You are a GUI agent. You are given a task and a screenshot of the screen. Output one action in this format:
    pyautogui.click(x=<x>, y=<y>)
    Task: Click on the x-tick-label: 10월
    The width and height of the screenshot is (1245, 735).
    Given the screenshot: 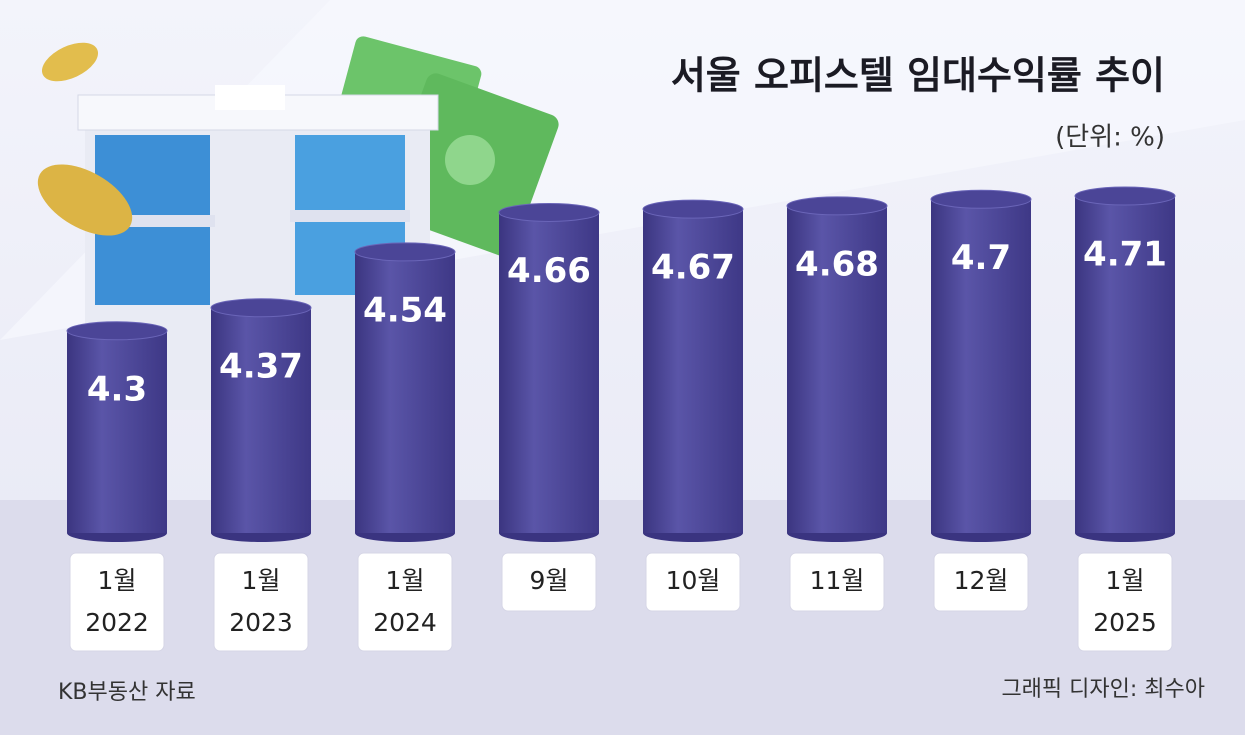 What is the action you would take?
    pyautogui.click(x=693, y=580)
    